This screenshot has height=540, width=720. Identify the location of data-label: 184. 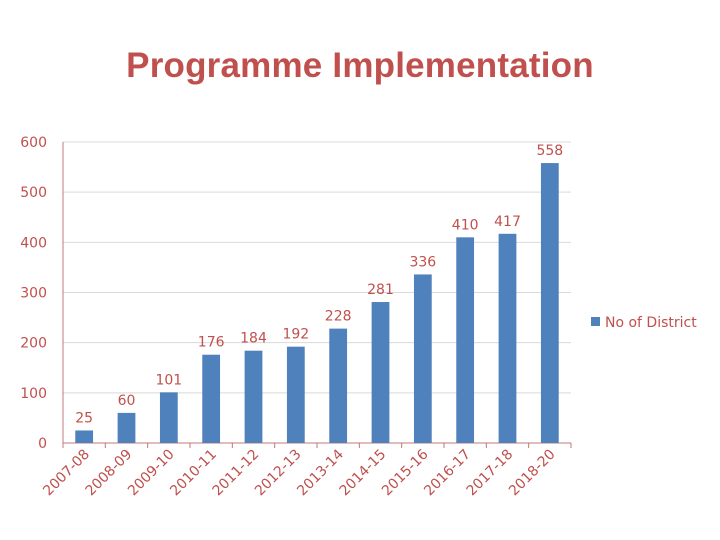
(253, 339).